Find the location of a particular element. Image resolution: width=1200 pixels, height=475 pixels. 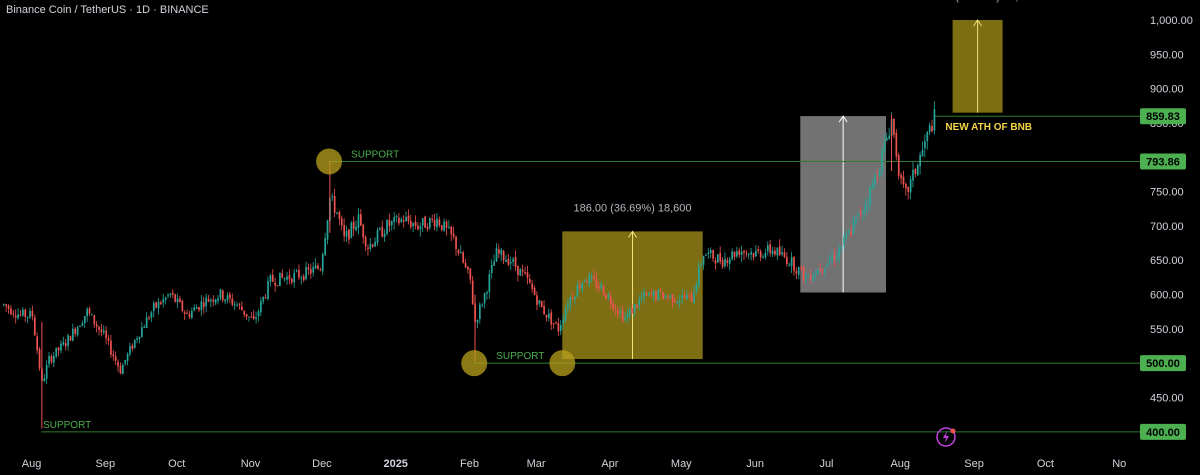

x-tick-label: May is located at coordinates (681, 464).